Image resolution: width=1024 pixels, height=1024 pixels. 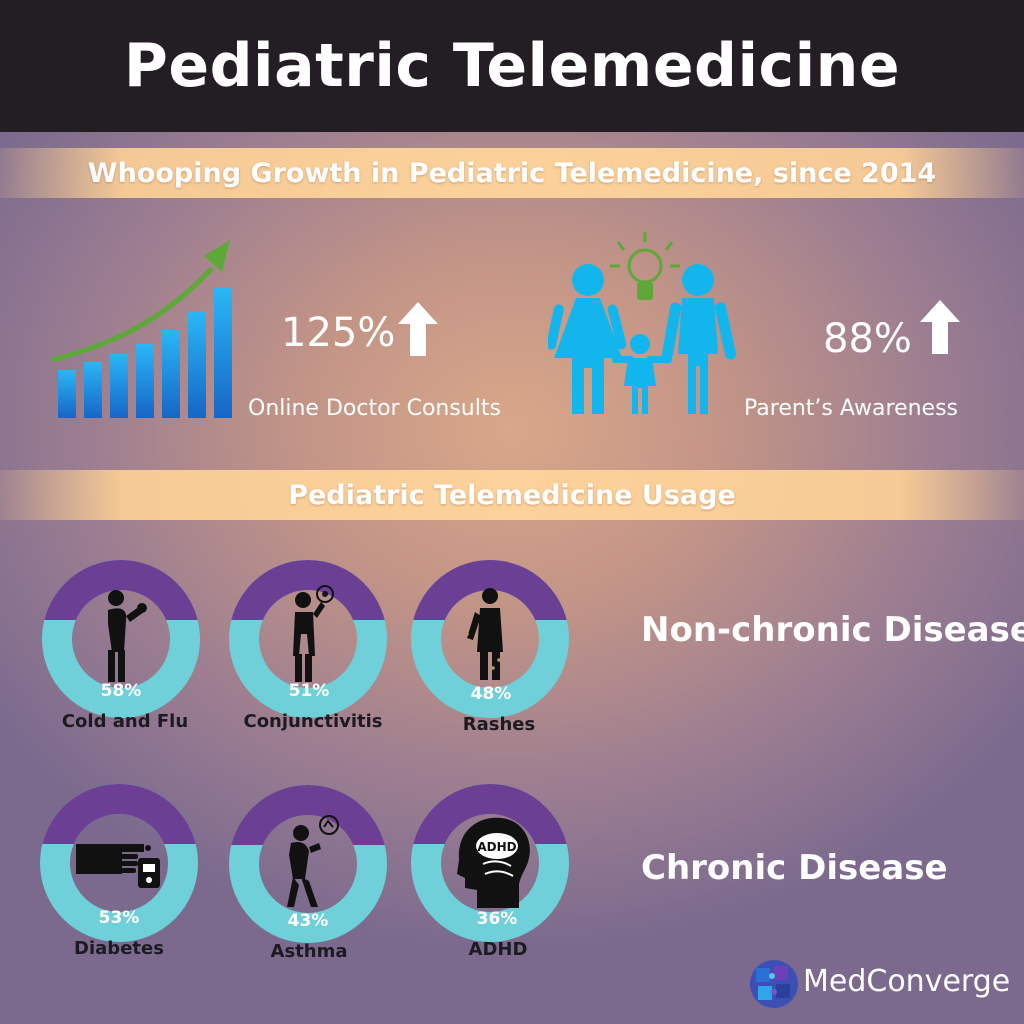 I want to click on consults-label: Online Doctor Consults, so click(x=374, y=408).